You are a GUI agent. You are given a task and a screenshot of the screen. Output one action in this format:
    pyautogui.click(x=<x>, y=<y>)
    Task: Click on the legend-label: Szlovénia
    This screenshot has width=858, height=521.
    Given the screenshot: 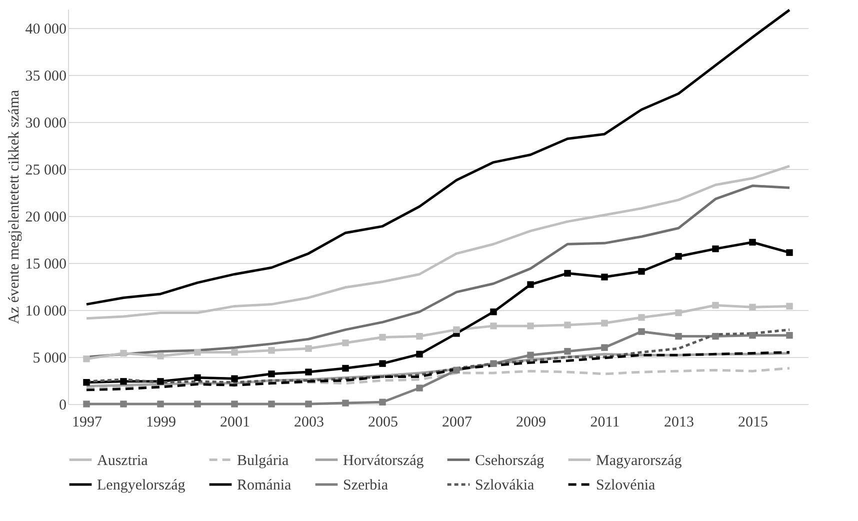 What is the action you would take?
    pyautogui.click(x=626, y=486)
    